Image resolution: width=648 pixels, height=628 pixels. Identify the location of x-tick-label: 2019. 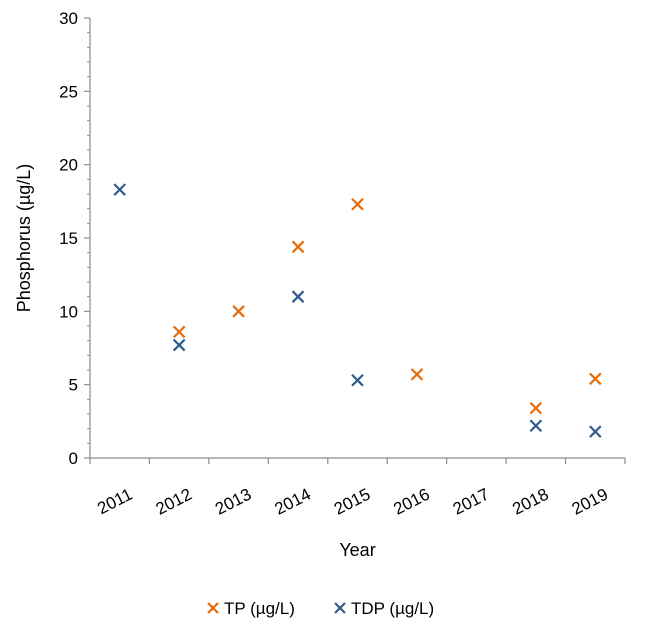
(590, 502).